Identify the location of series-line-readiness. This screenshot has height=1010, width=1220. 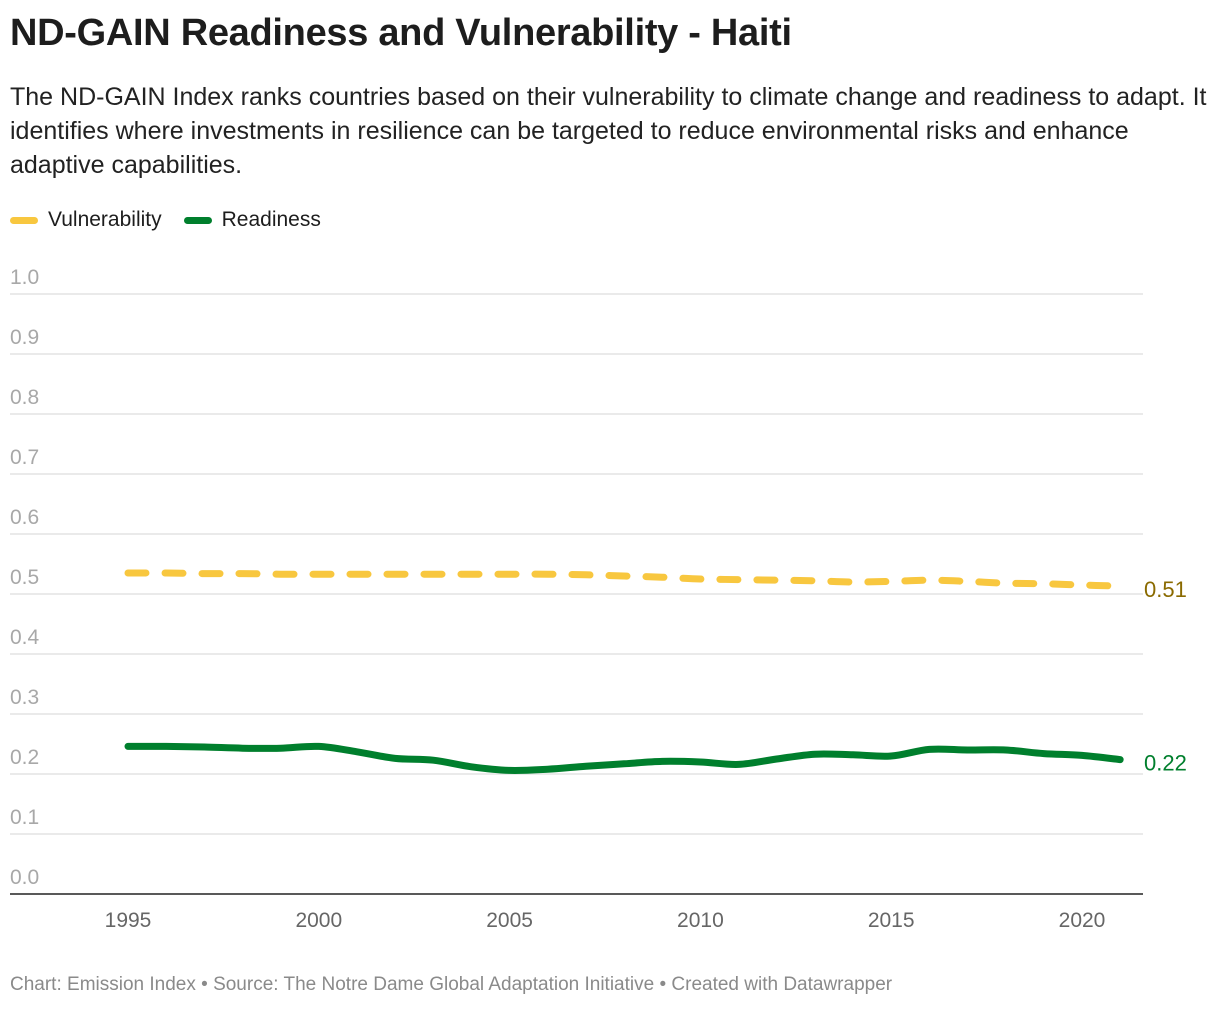
(624, 758).